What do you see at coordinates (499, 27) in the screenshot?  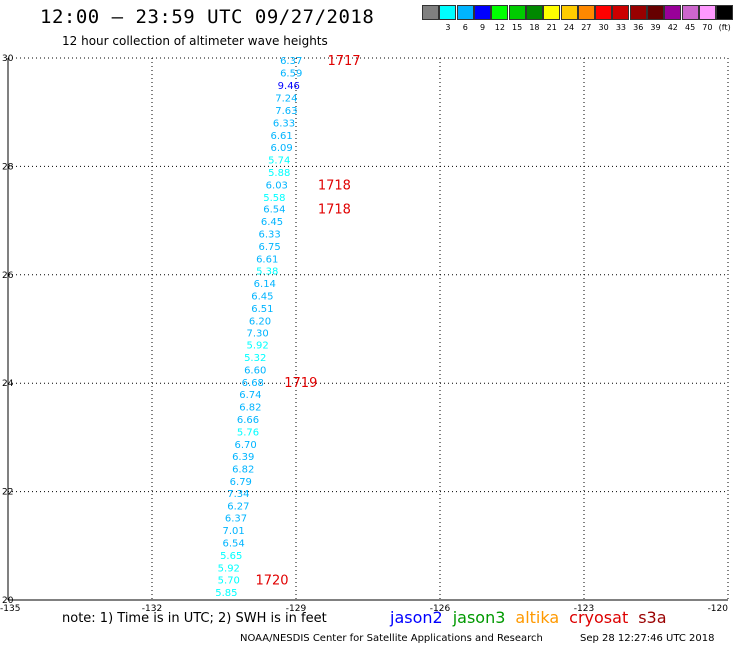 I see `legend-value: 12` at bounding box center [499, 27].